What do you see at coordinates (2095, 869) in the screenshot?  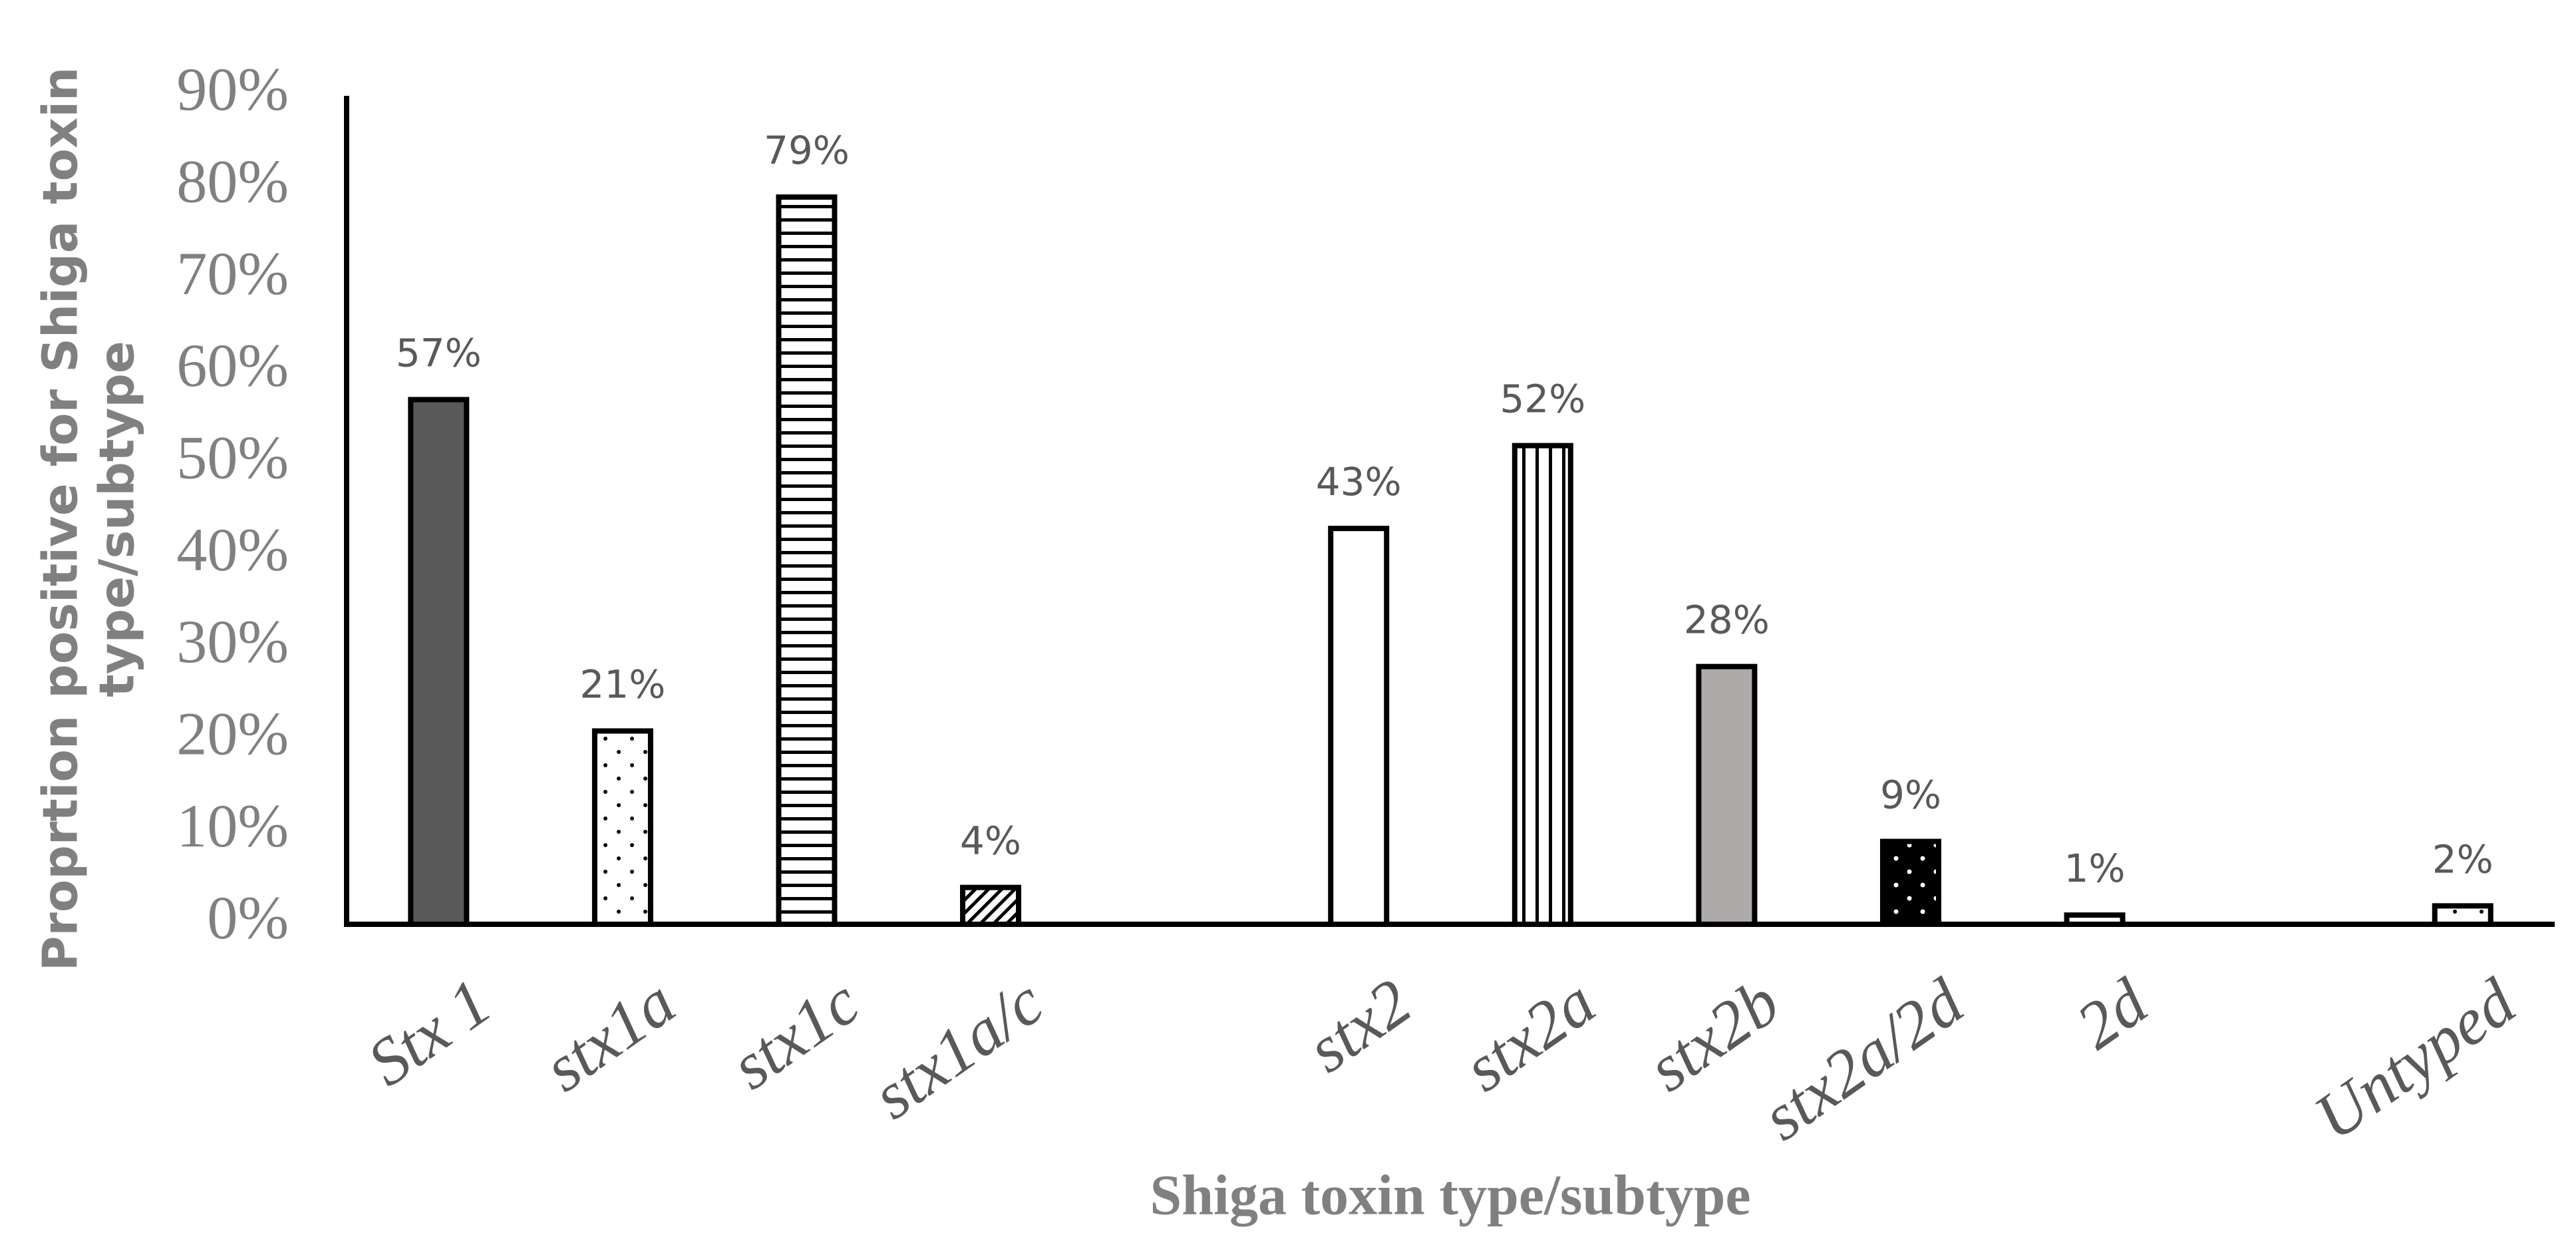 I see `value-label: 1%` at bounding box center [2095, 869].